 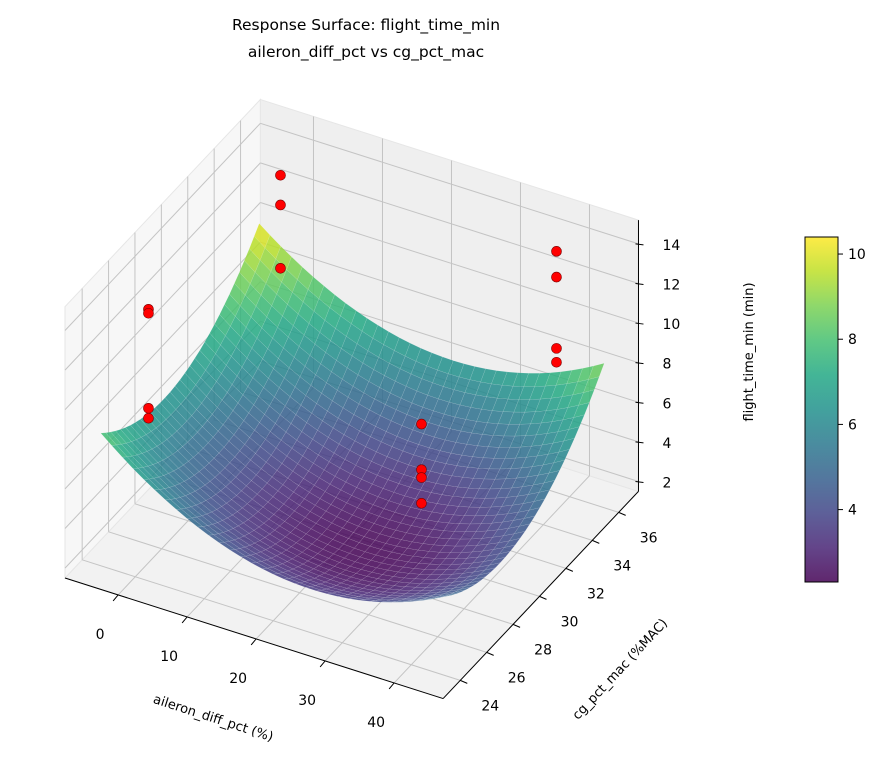 I want to click on x-tick-label: 20, so click(x=238, y=679).